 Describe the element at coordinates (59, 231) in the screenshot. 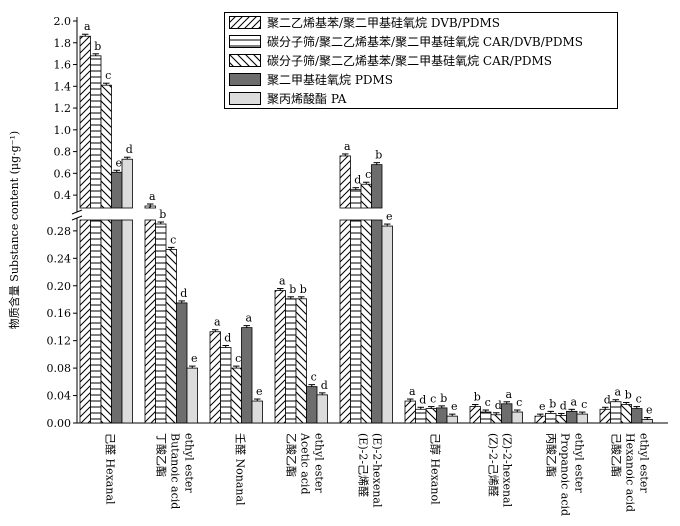

I see `y-tick-label: 0.28` at that location.